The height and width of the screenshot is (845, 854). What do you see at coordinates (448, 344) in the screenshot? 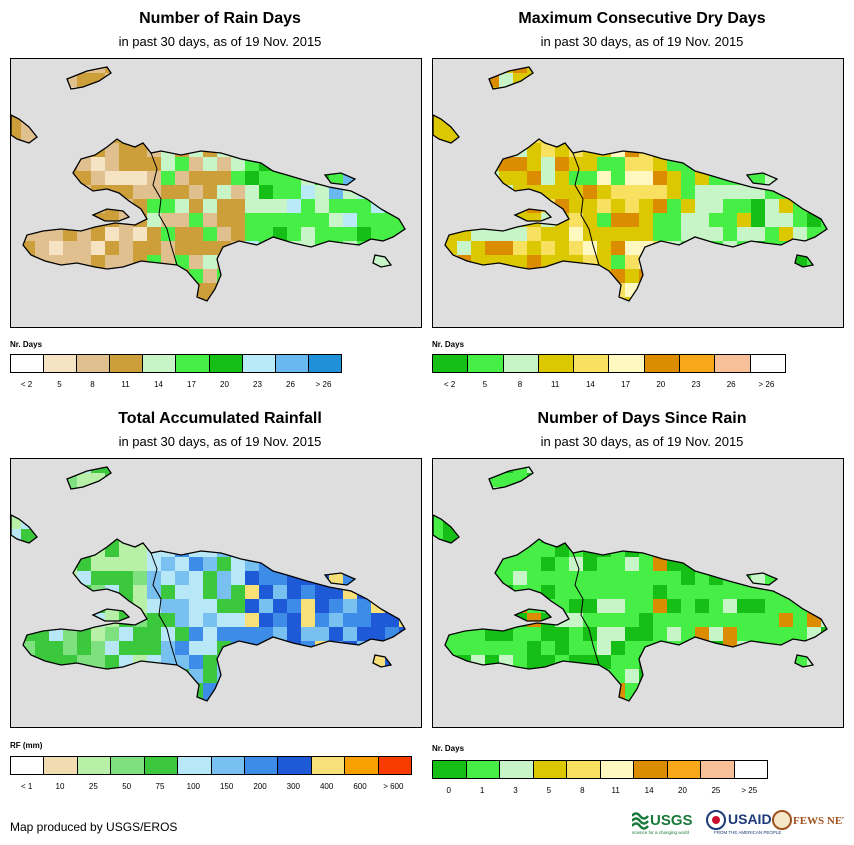
I see `legend-title: Nr. Days` at bounding box center [448, 344].